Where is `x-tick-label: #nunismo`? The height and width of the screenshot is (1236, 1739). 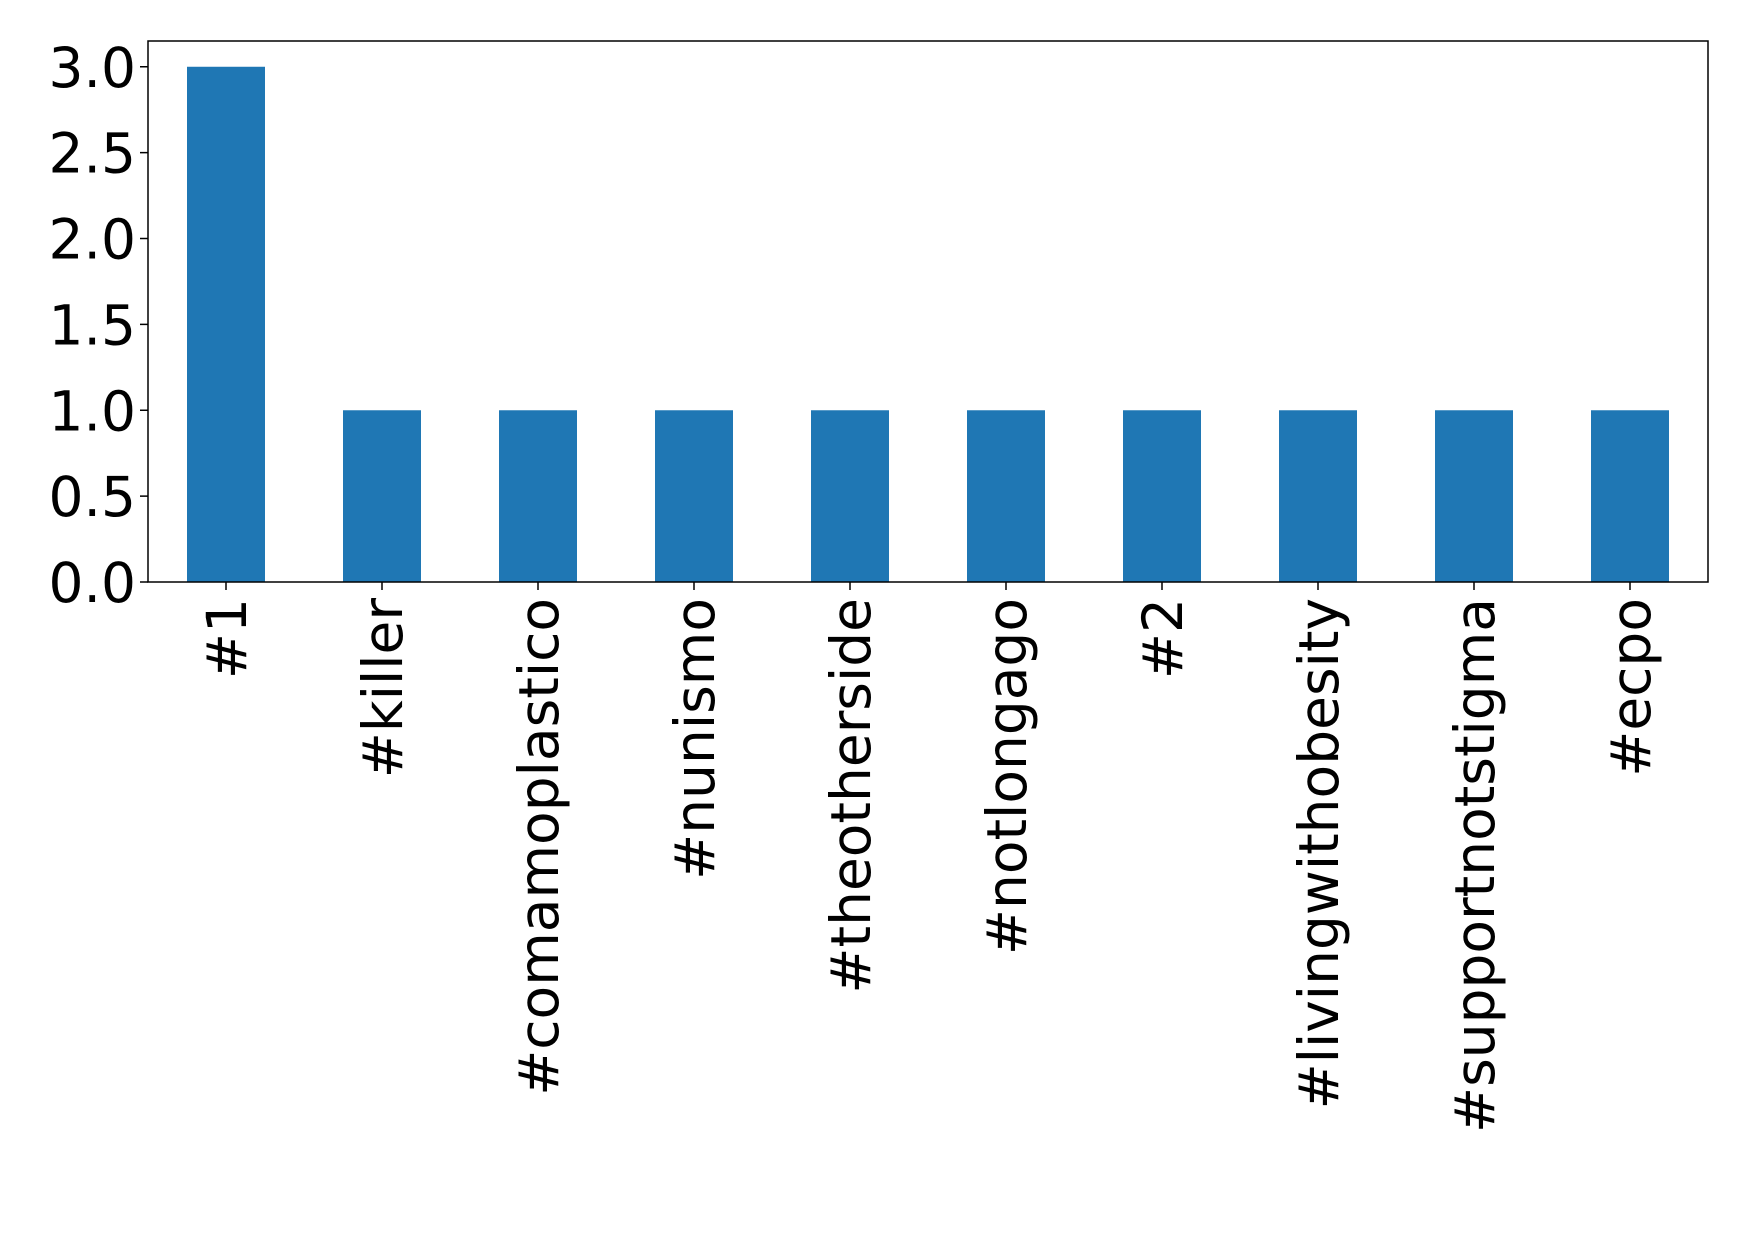 x-tick-label: #nunismo is located at coordinates (695, 739).